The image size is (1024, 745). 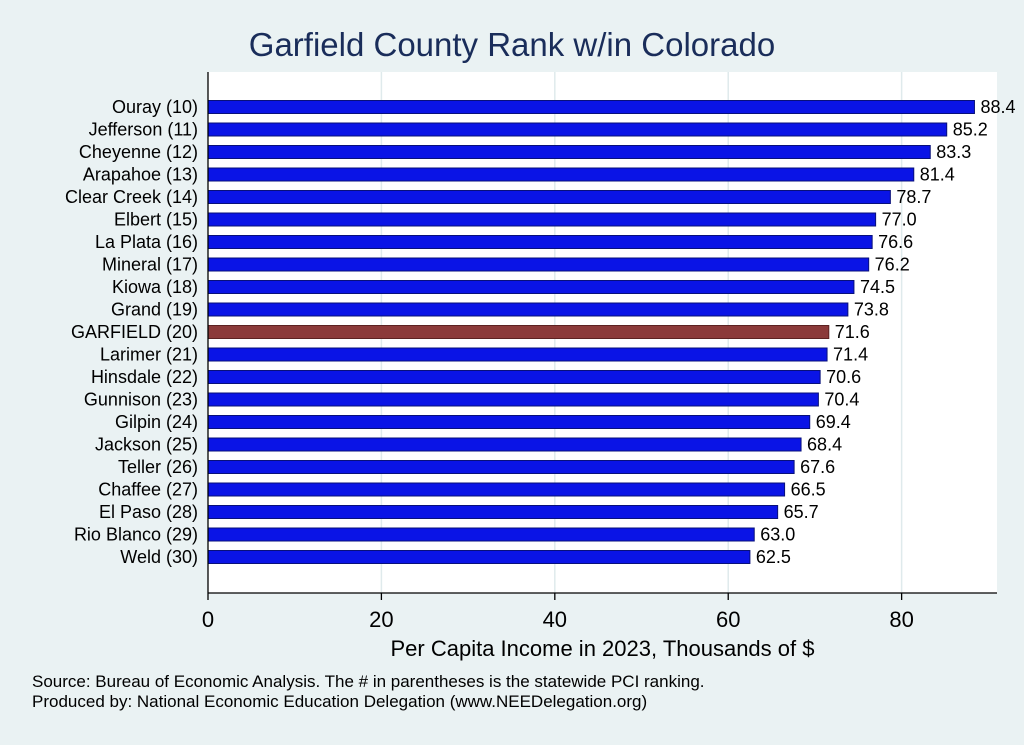 What do you see at coordinates (777, 535) in the screenshot?
I see `value-label: 63.0` at bounding box center [777, 535].